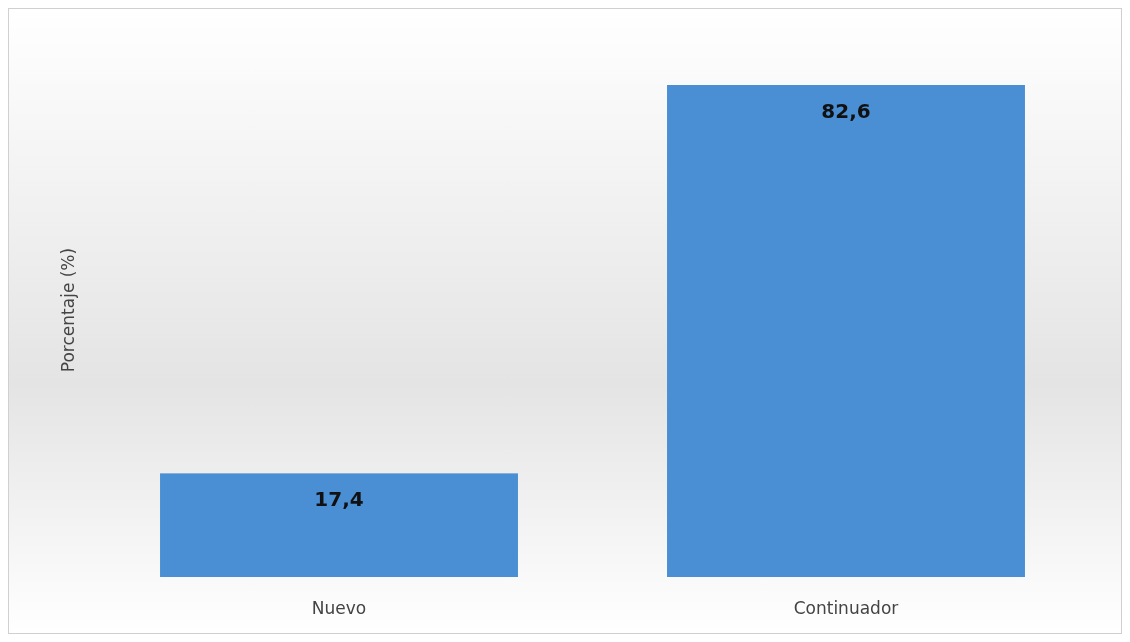  Describe the element at coordinates (846, 111) in the screenshot. I see `data-label: 82,6` at that location.